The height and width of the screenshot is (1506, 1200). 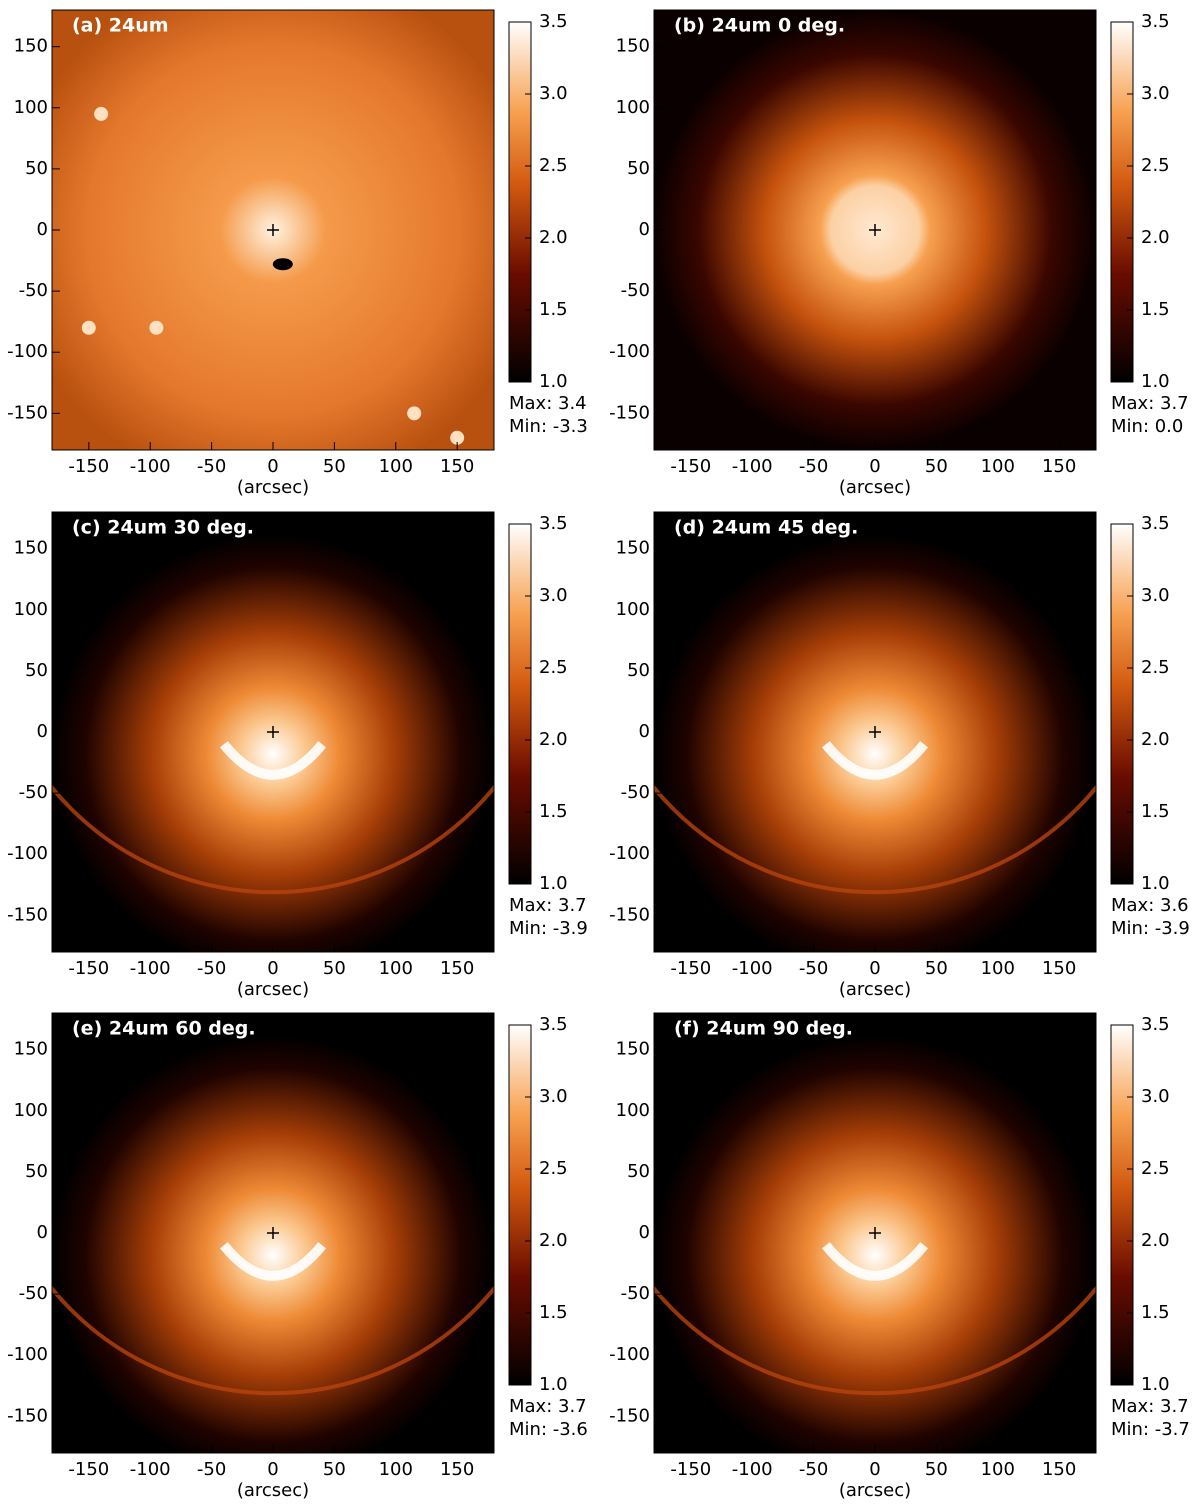 What do you see at coordinates (1150, 928) in the screenshot?
I see `stat-label: Min: -3.9` at bounding box center [1150, 928].